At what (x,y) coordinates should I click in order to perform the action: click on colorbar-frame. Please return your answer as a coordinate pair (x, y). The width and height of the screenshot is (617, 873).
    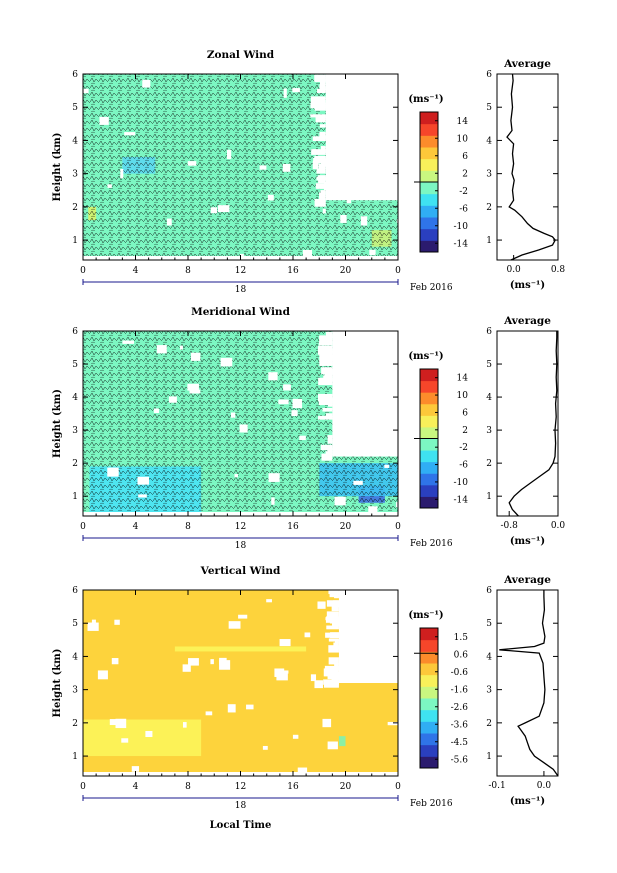
    Looking at the image, I should click on (429, 698).